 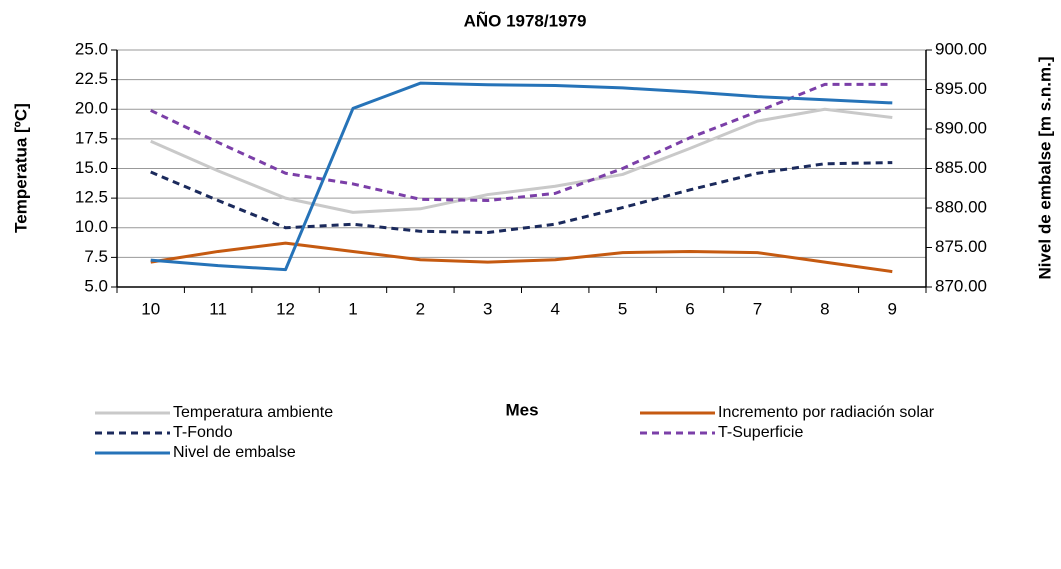 What do you see at coordinates (525, 20) in the screenshot?
I see `chart-title: AÑO 1978/1979` at bounding box center [525, 20].